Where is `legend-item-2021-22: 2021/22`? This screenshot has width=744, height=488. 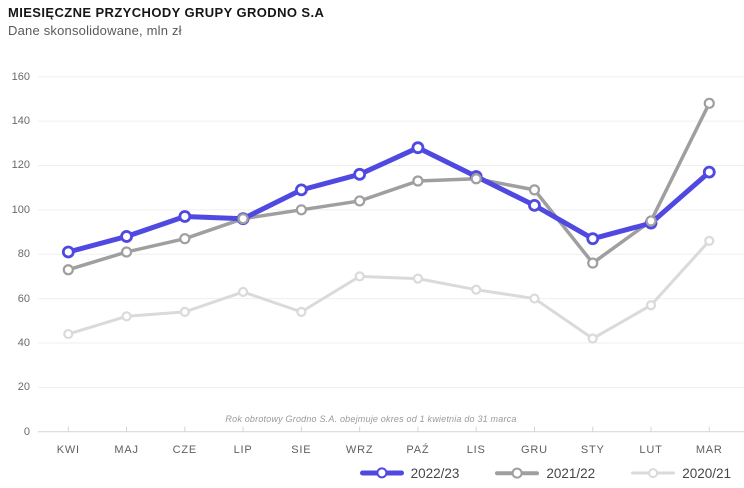 legend-item-2021-22: 2021/22 is located at coordinates (545, 473).